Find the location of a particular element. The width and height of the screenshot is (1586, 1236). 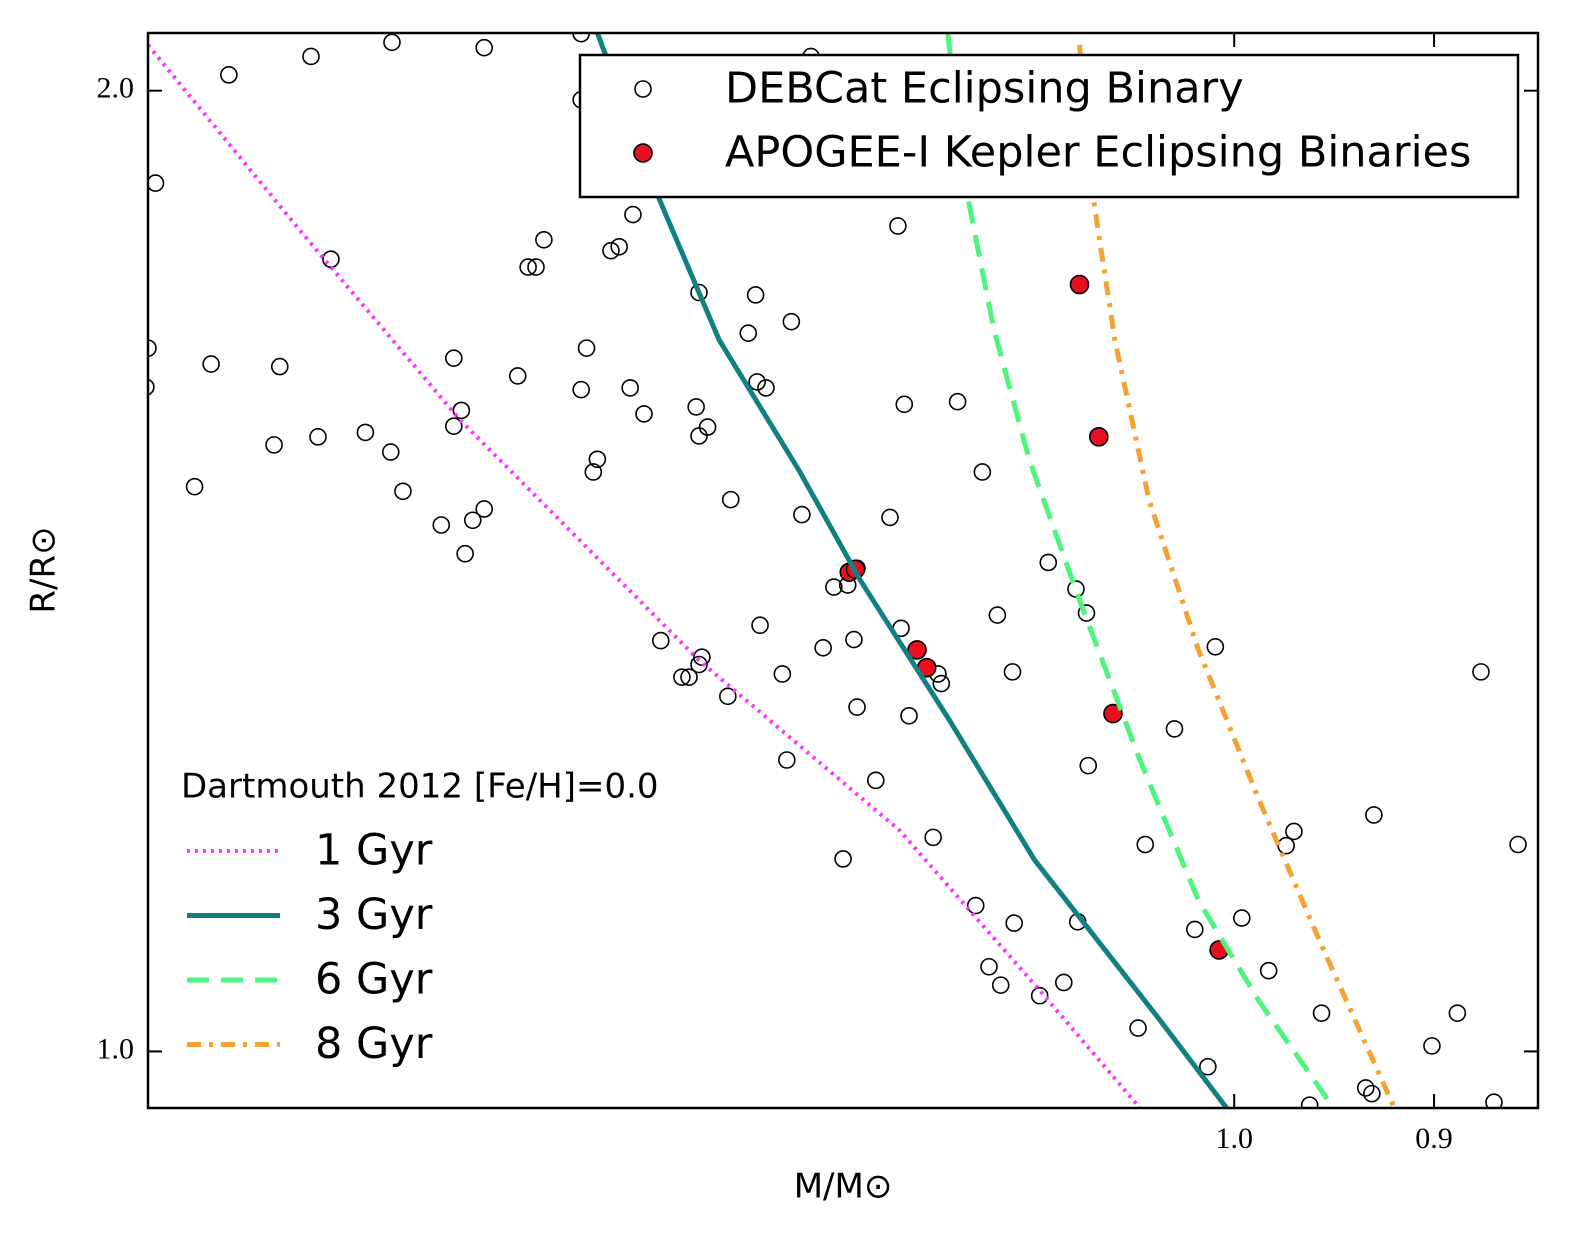

legend-label: 3 Gyr is located at coordinates (374, 915).